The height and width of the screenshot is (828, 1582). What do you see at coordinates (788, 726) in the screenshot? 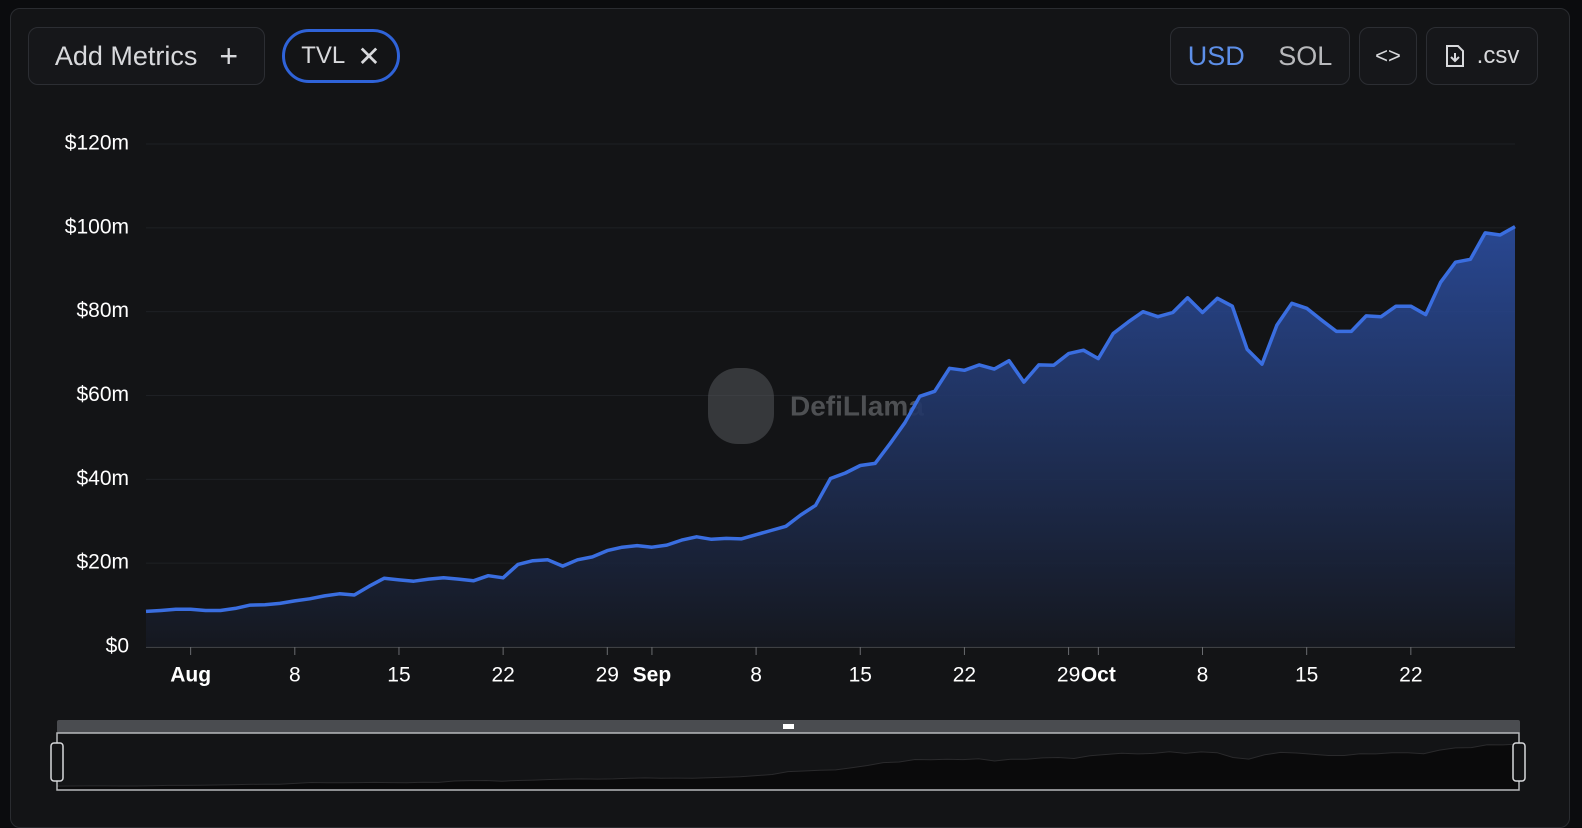
I see `brush-grip` at bounding box center [788, 726].